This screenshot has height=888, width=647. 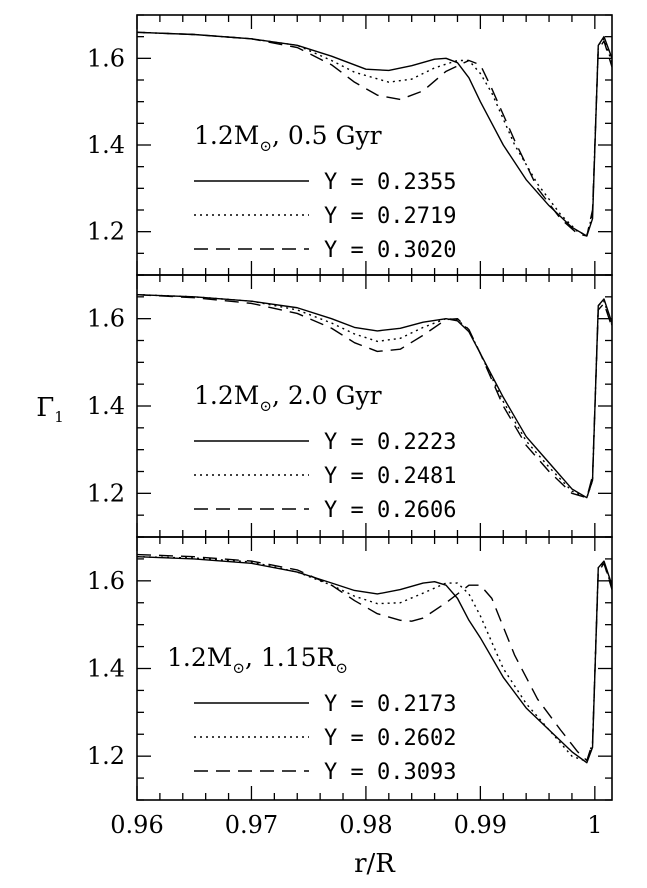 I want to click on annotation-rest: , 0.5 Gyr, so click(x=327, y=135).